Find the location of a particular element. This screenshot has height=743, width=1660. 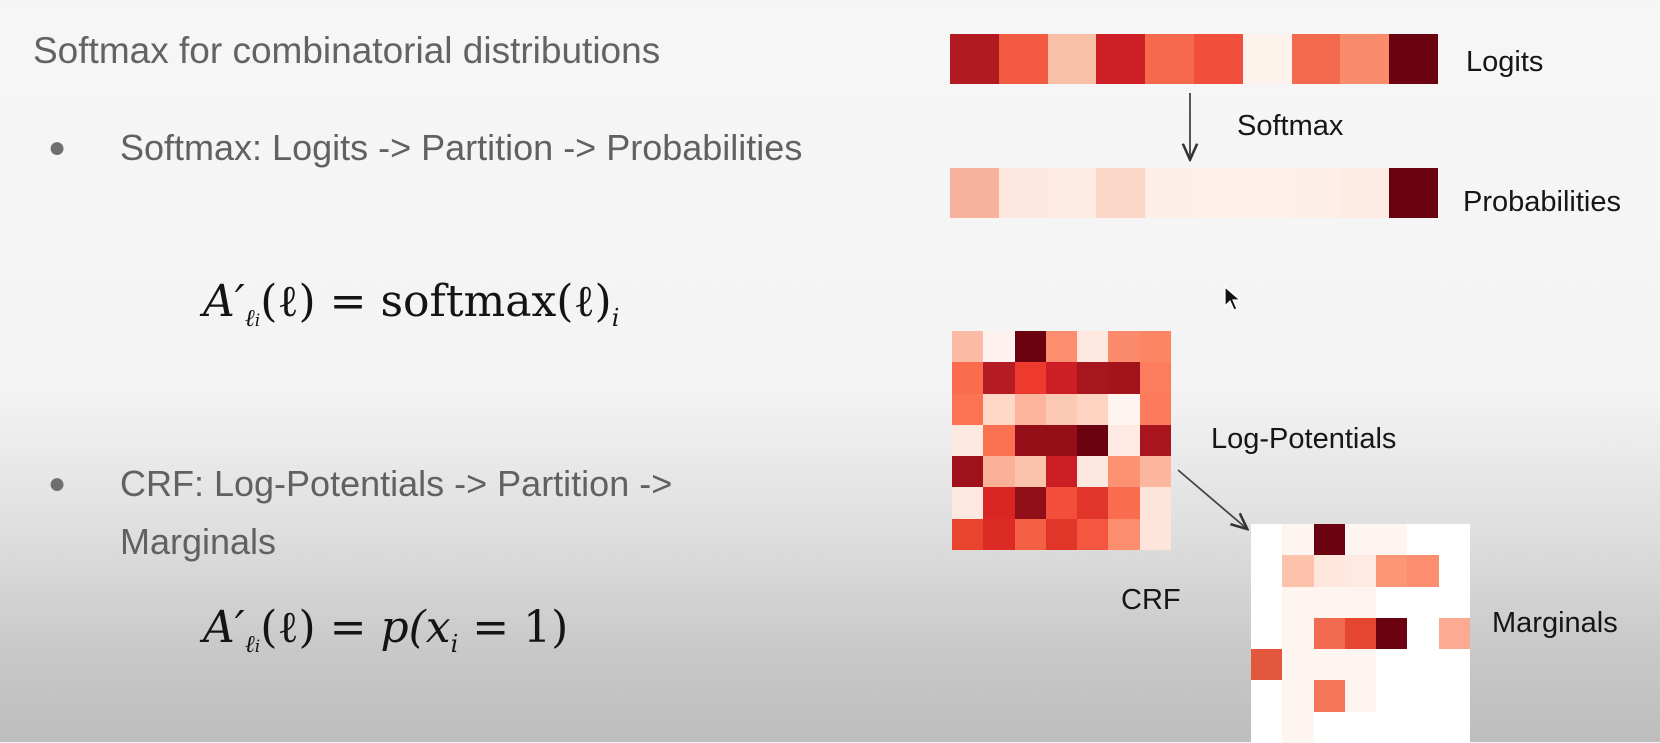

formula-subsub: i is located at coordinates (257, 647).